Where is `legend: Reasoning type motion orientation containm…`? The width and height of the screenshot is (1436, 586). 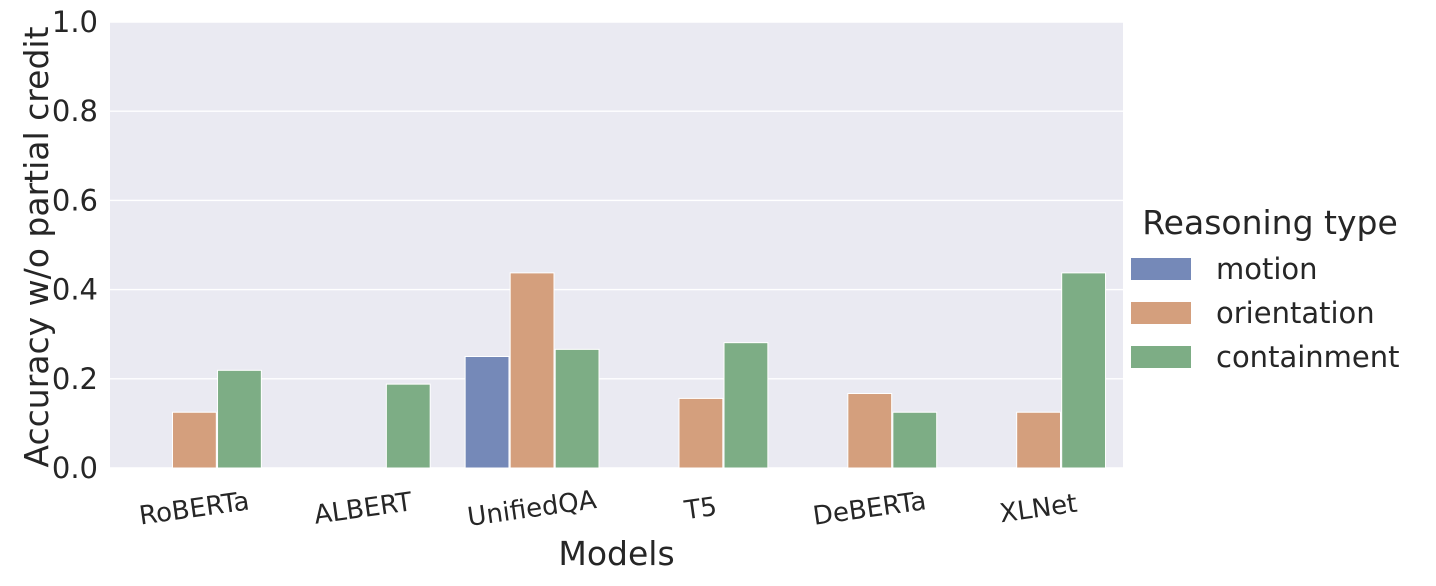 legend: Reasoning type motion orientation containm… is located at coordinates (1265, 288).